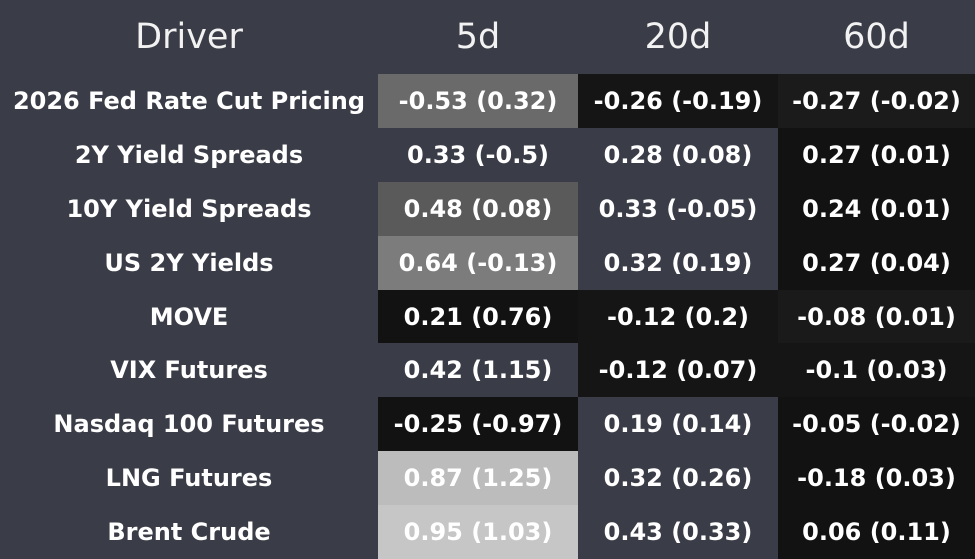 The image size is (975, 559). What do you see at coordinates (678, 316) in the screenshot?
I see `correlation-cell: -0.12 (0.2)` at bounding box center [678, 316].